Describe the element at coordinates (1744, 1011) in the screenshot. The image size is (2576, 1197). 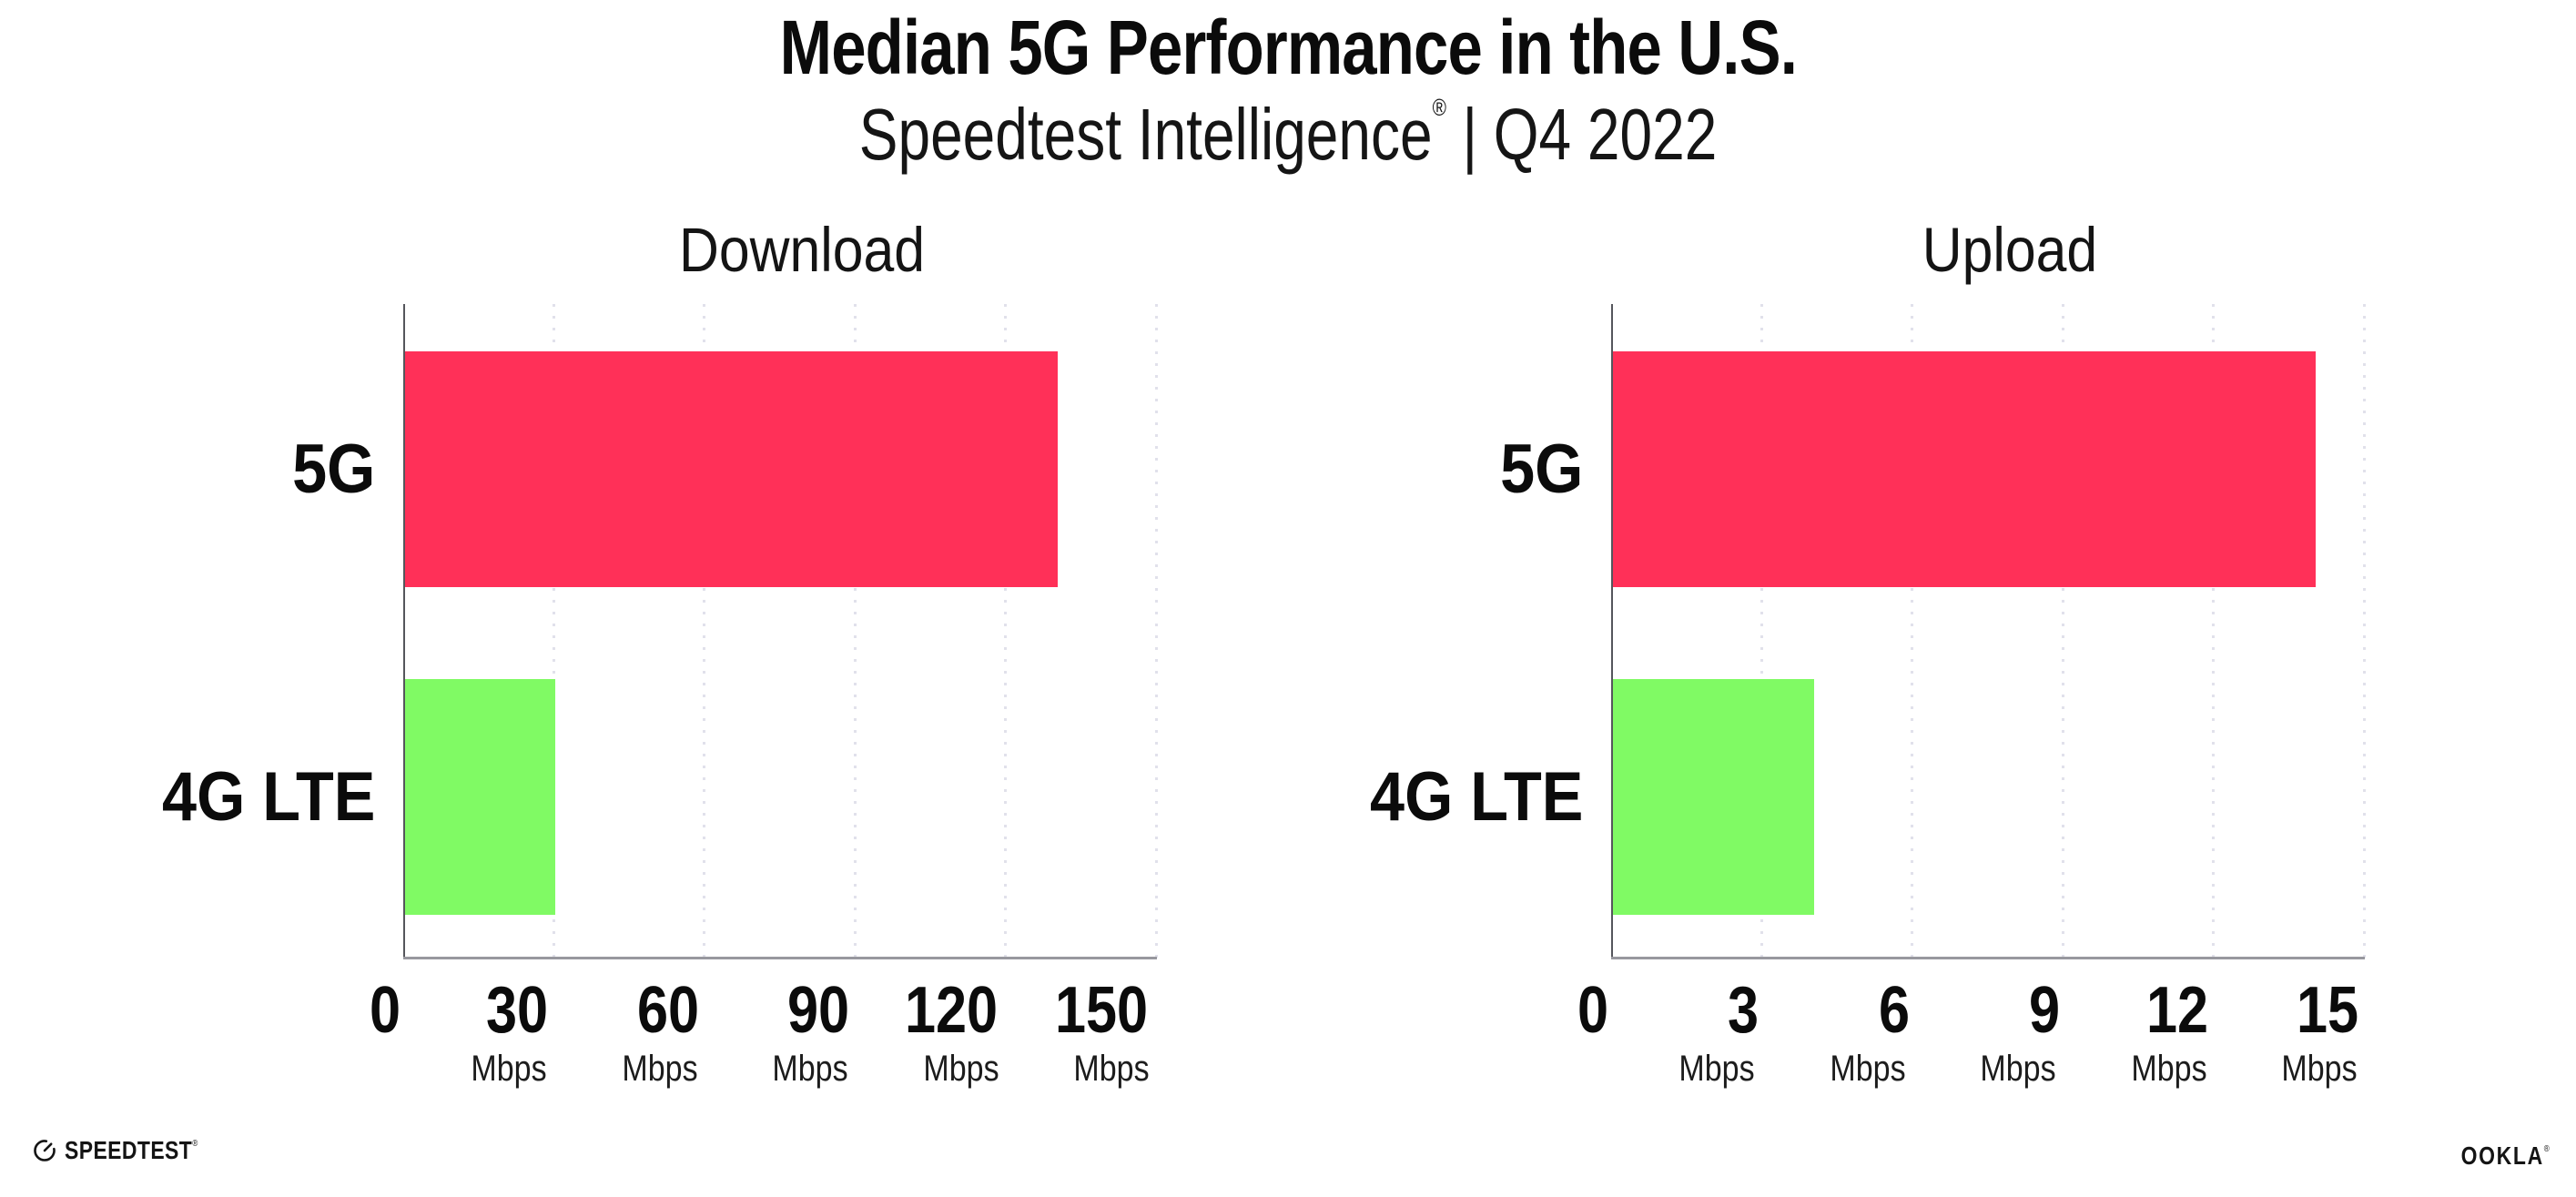
I see `x-tick-value: 3` at that location.